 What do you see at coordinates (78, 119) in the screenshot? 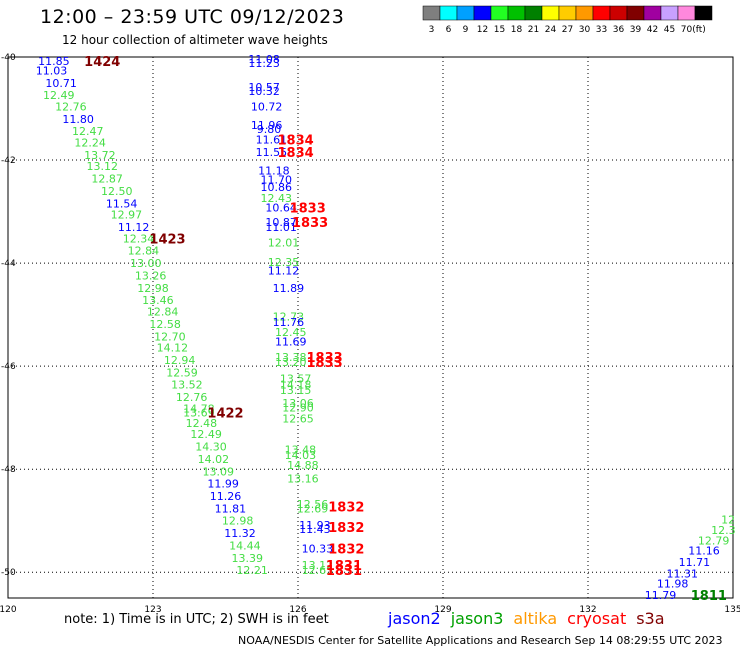
I see `wave-height-value: 11.80` at bounding box center [78, 119].